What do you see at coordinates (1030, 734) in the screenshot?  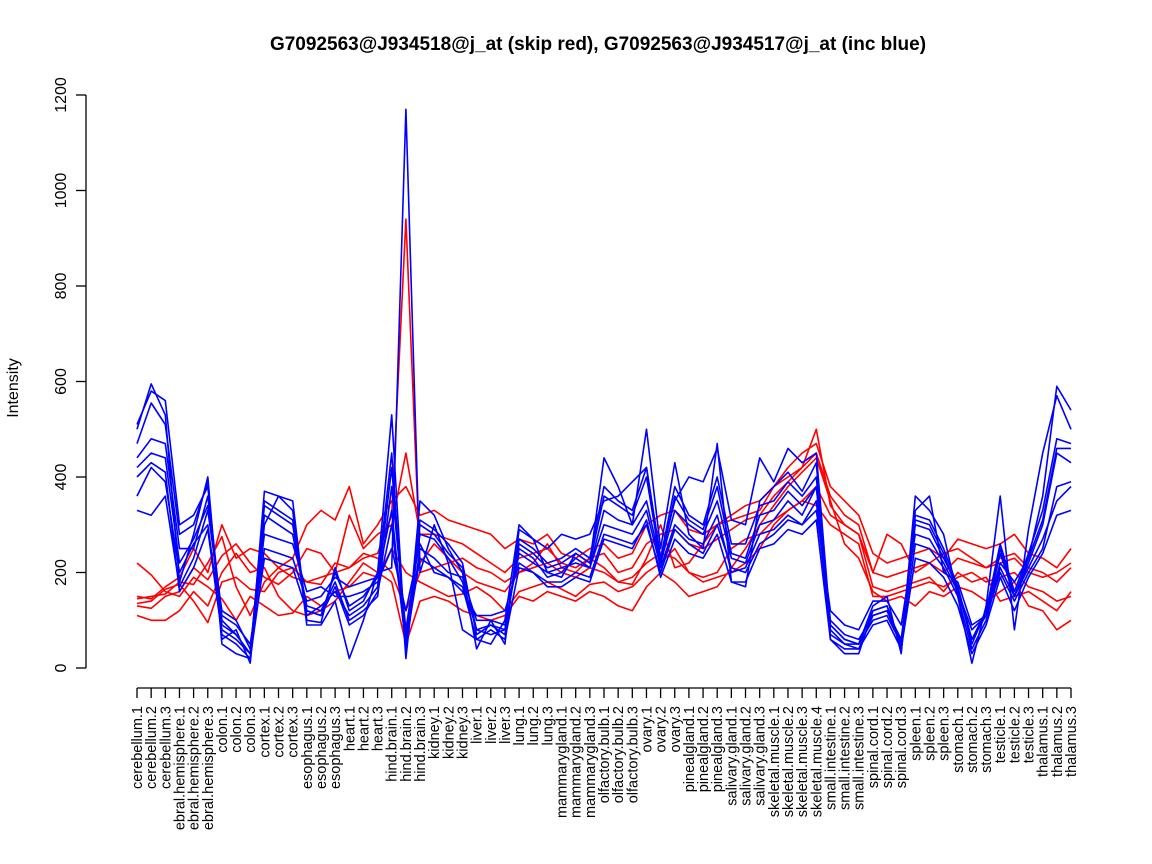 I see `x-tick-label: testicle.3` at bounding box center [1030, 734].